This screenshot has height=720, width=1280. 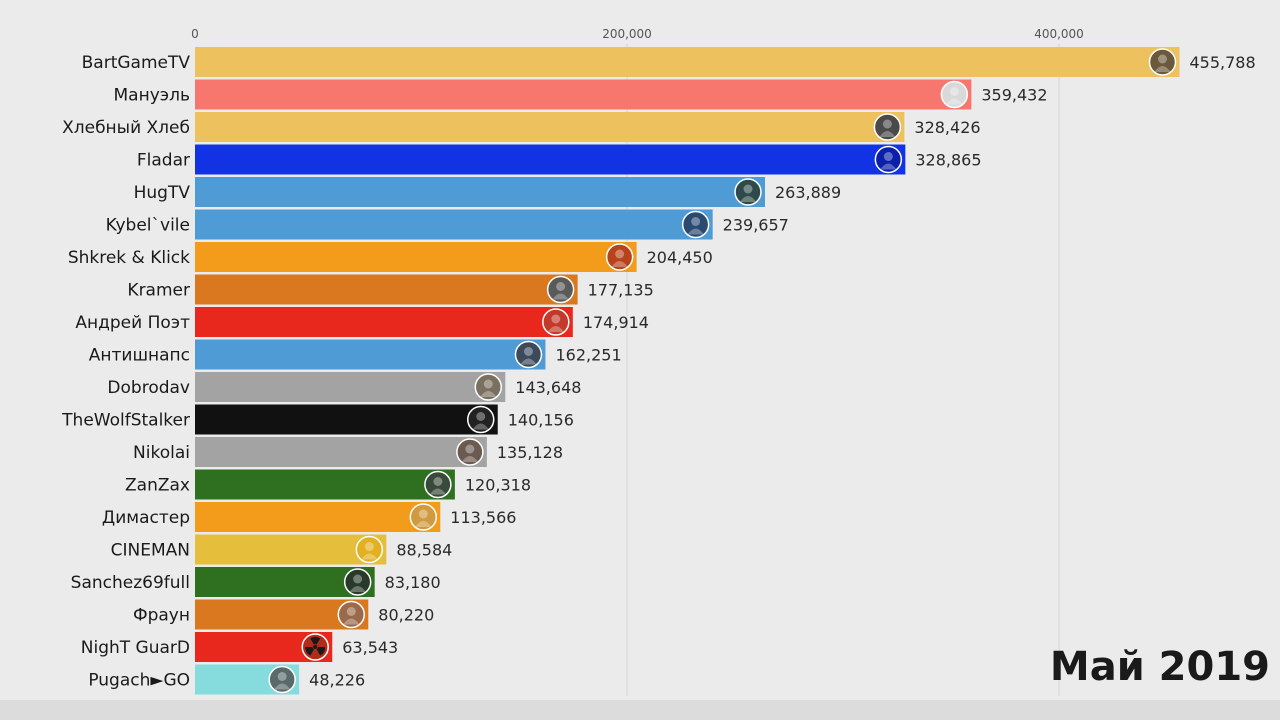 I want to click on bar-row: Антишнапс 162,251, so click(x=355, y=354).